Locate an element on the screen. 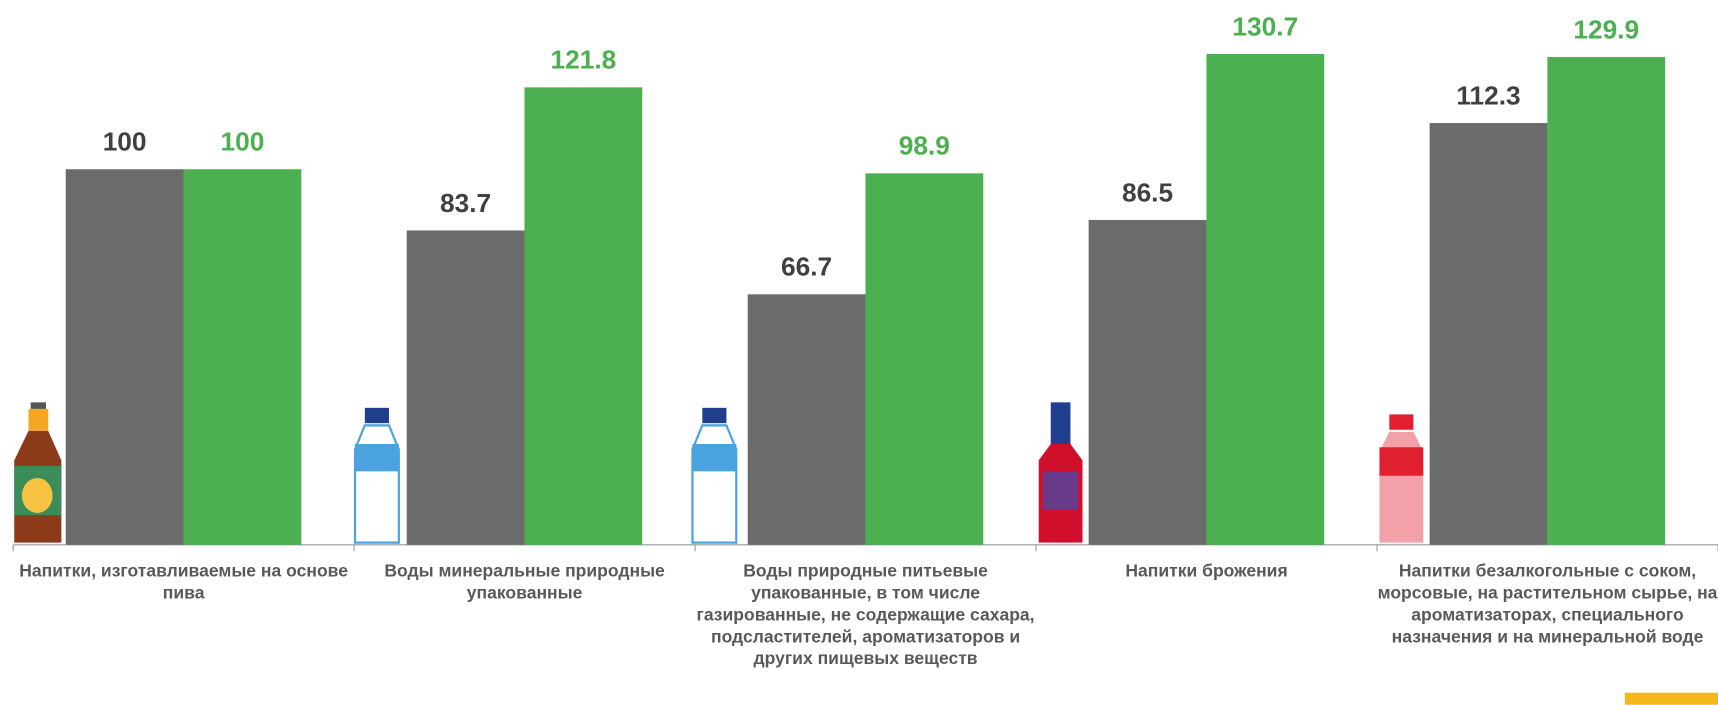 The height and width of the screenshot is (705, 1718). category-label-box: Напитки, изготавливаемые на основе пива is located at coordinates (183, 582).